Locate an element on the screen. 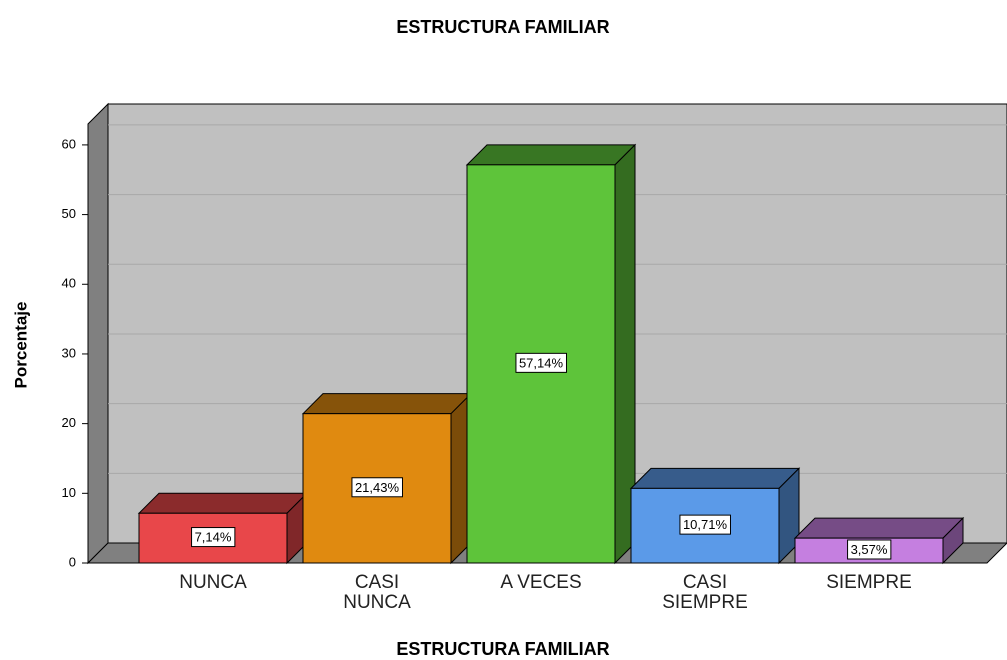  value-label: 21,43% is located at coordinates (377, 487).